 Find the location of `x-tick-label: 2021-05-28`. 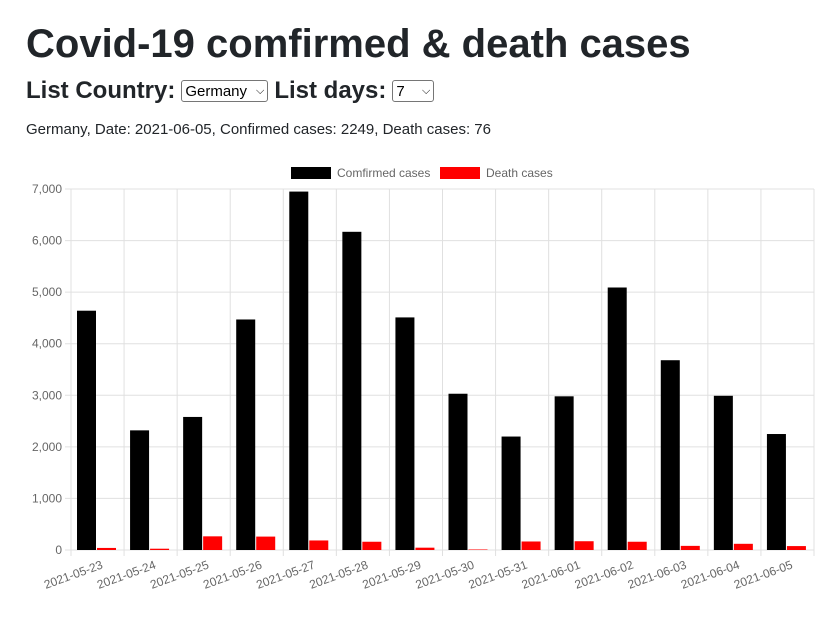

x-tick-label: 2021-05-28 is located at coordinates (338, 575).